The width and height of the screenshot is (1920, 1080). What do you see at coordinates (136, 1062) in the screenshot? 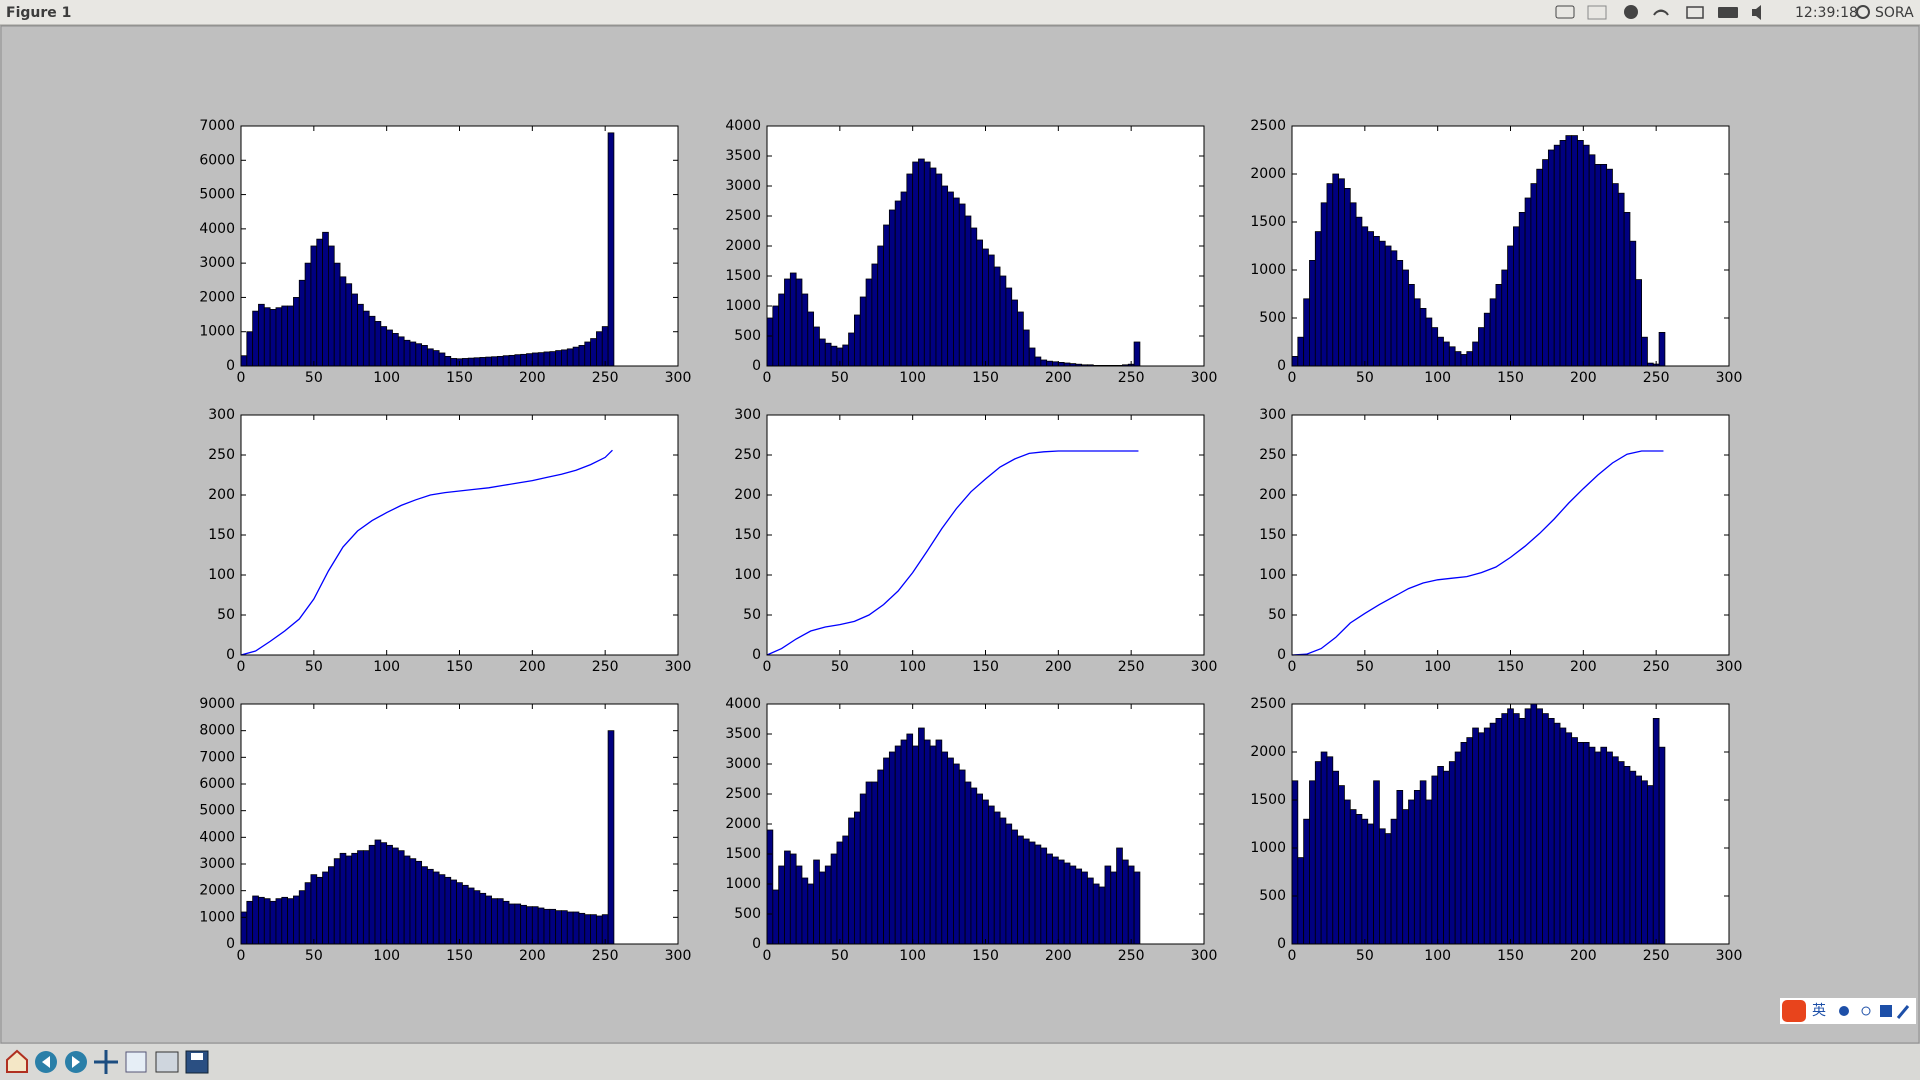
I see `zoom-button` at bounding box center [136, 1062].